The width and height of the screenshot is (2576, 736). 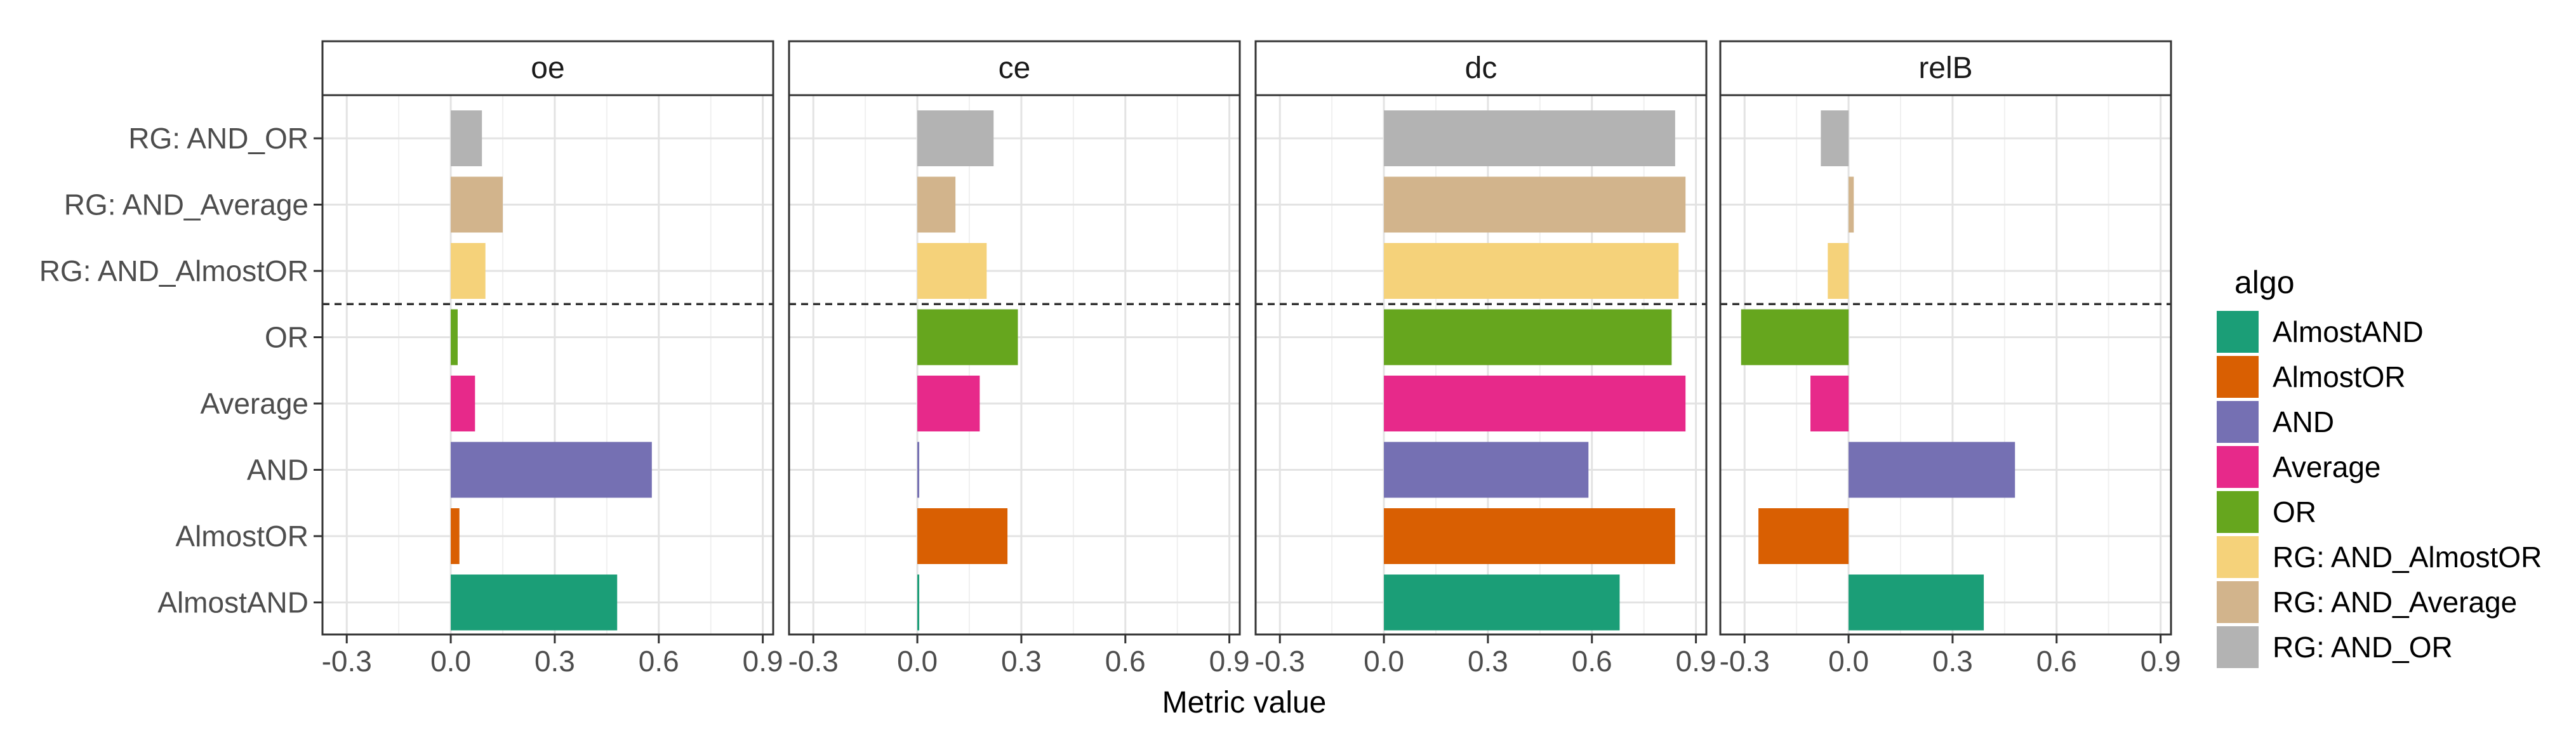 What do you see at coordinates (2339, 376) in the screenshot?
I see `legend-label: AlmostOR` at bounding box center [2339, 376].